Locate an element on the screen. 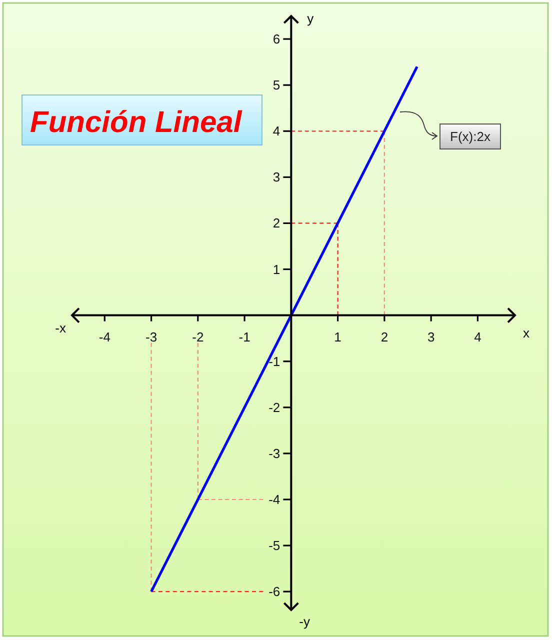 Image resolution: width=552 pixels, height=640 pixels. y-tick-label: -1 is located at coordinates (274, 361).